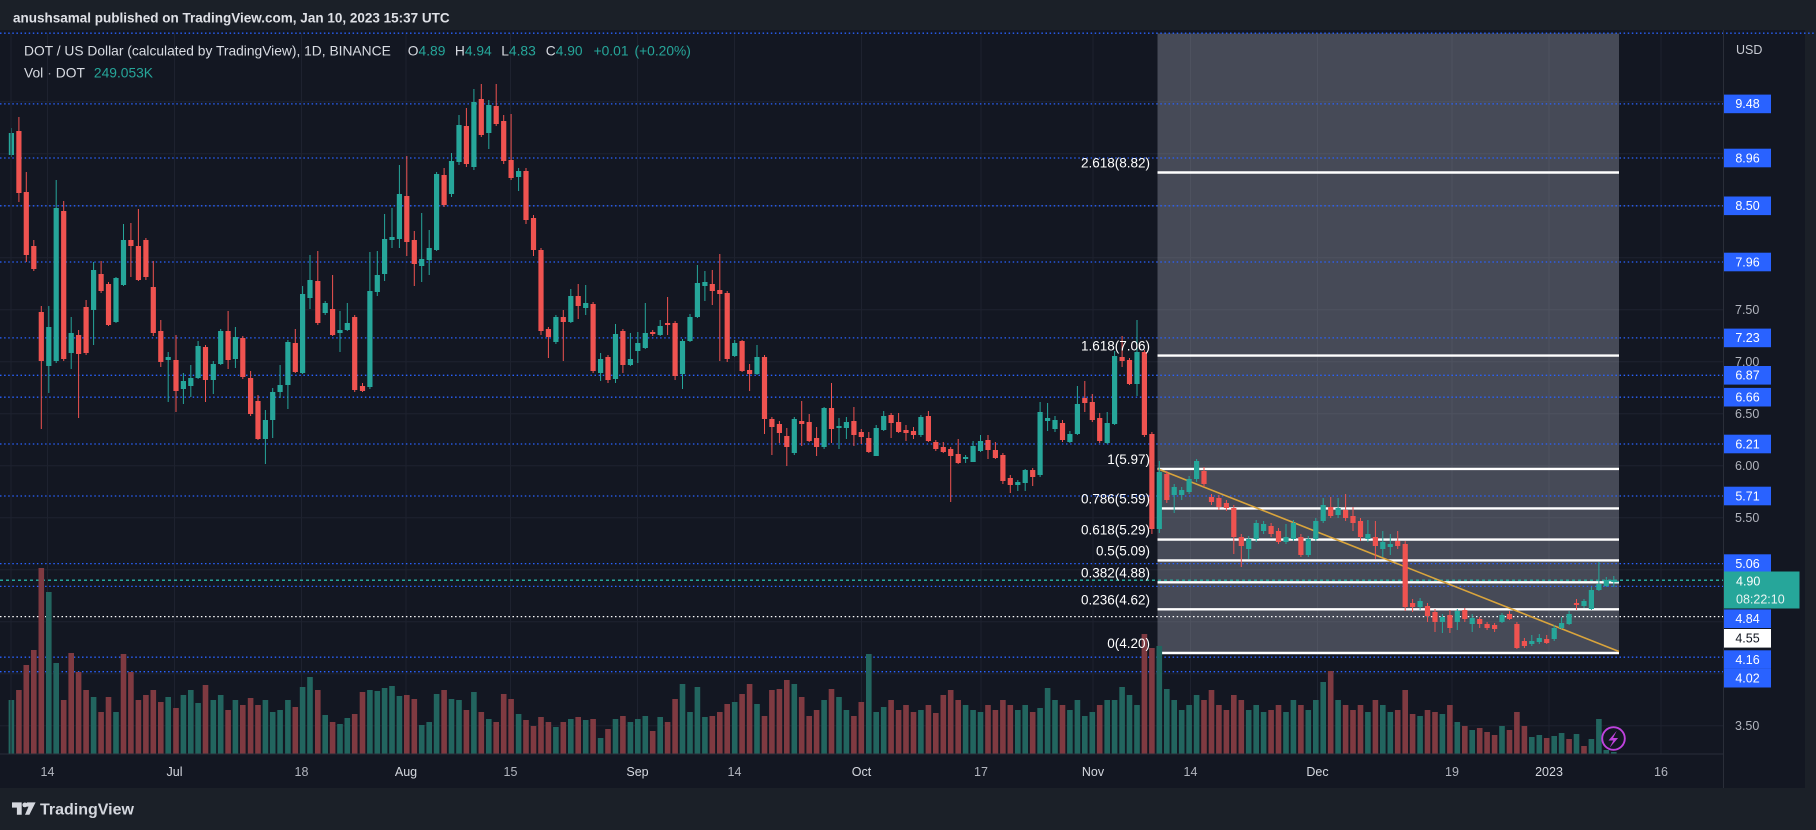 This screenshot has width=1816, height=830. Describe the element at coordinates (1747, 660) in the screenshot. I see `svg-text: 4.16` at that location.